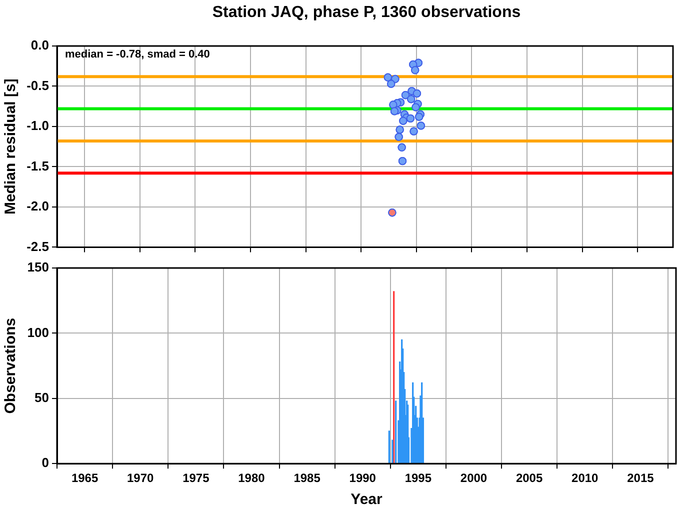  What do you see at coordinates (37, 85) in the screenshot?
I see `y-tick-label: -0.5` at bounding box center [37, 85].